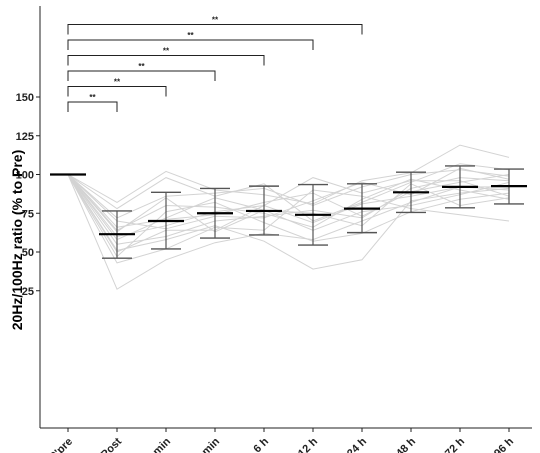 Image resolution: width=540 pixels, height=453 pixels. What do you see at coordinates (112, 444) in the screenshot?
I see `x-tick-label: Post` at bounding box center [112, 444].